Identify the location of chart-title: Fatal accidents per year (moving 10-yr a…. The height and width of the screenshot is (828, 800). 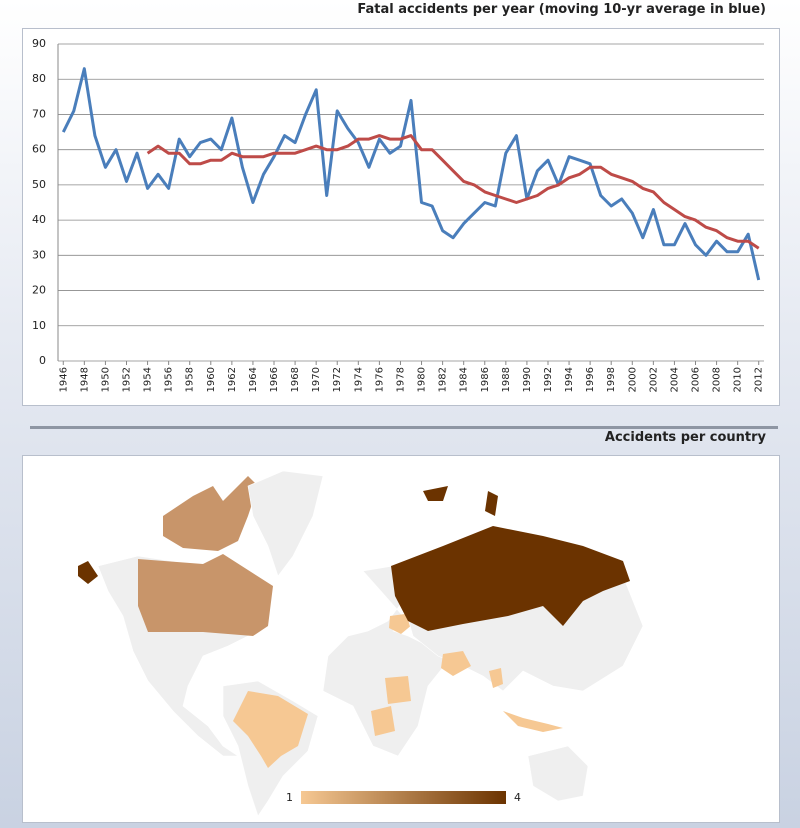
(561, 9).